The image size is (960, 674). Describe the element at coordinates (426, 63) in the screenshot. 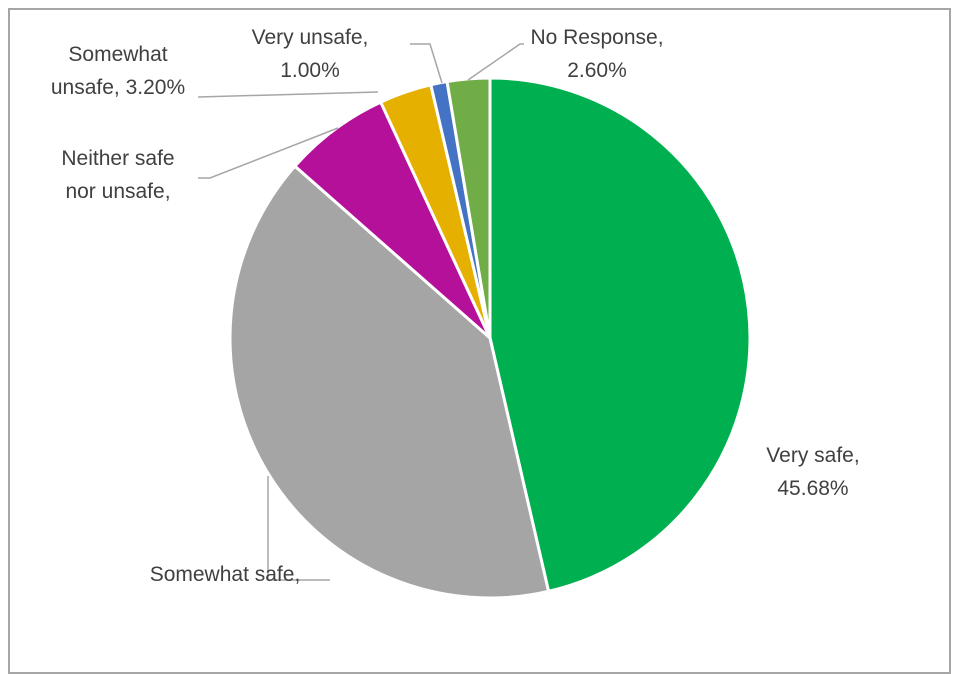

I see `leader-line-very-unsafe` at that location.